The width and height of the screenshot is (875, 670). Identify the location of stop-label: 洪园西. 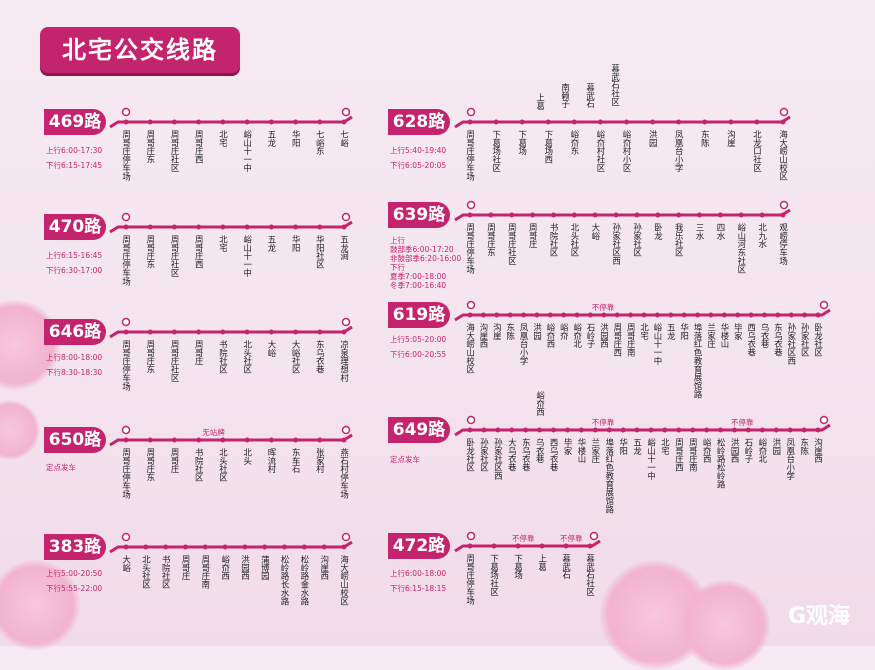
(604, 336).